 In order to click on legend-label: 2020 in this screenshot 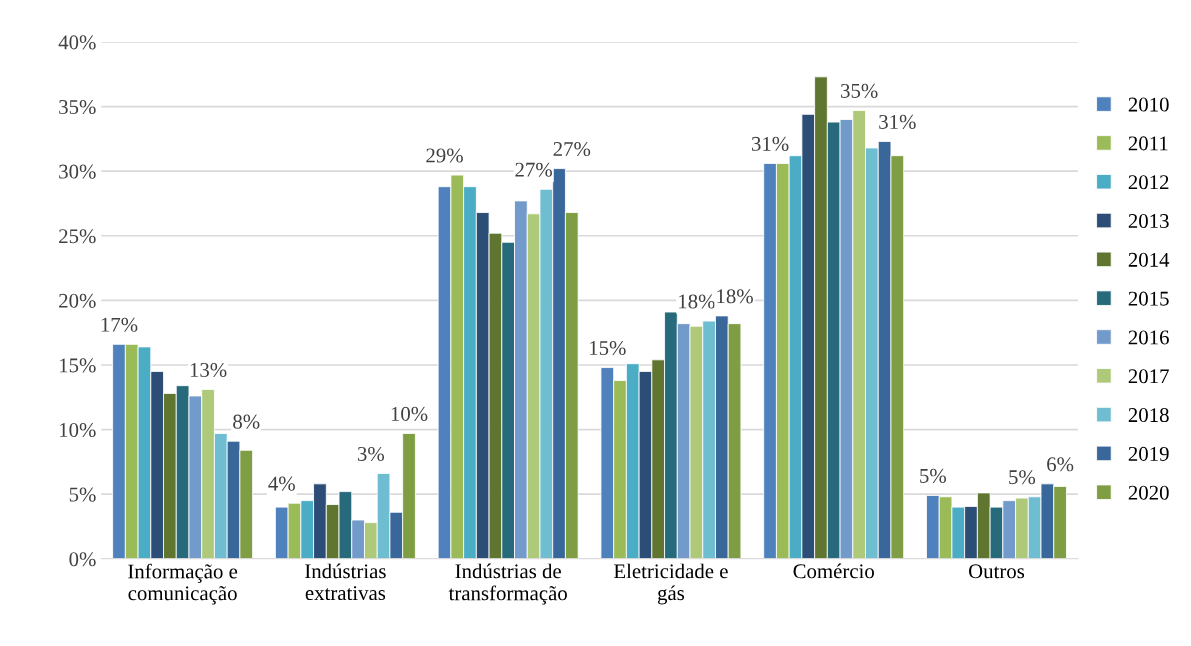, I will do `click(1148, 492)`.